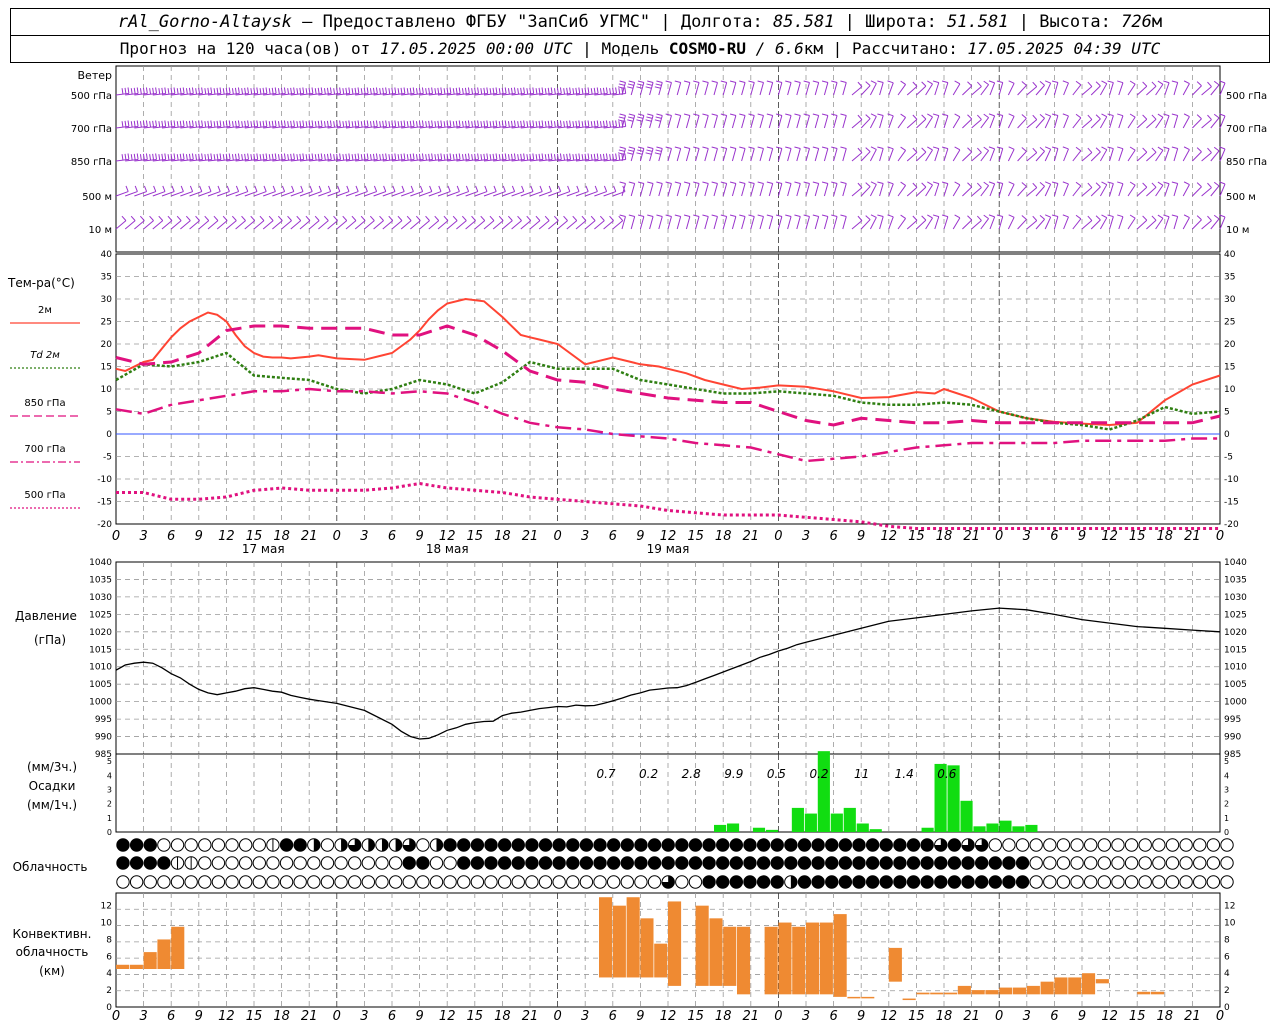 This screenshot has width=1280, height=1024. I want to click on x-tick-label: 21, so click(971, 536).